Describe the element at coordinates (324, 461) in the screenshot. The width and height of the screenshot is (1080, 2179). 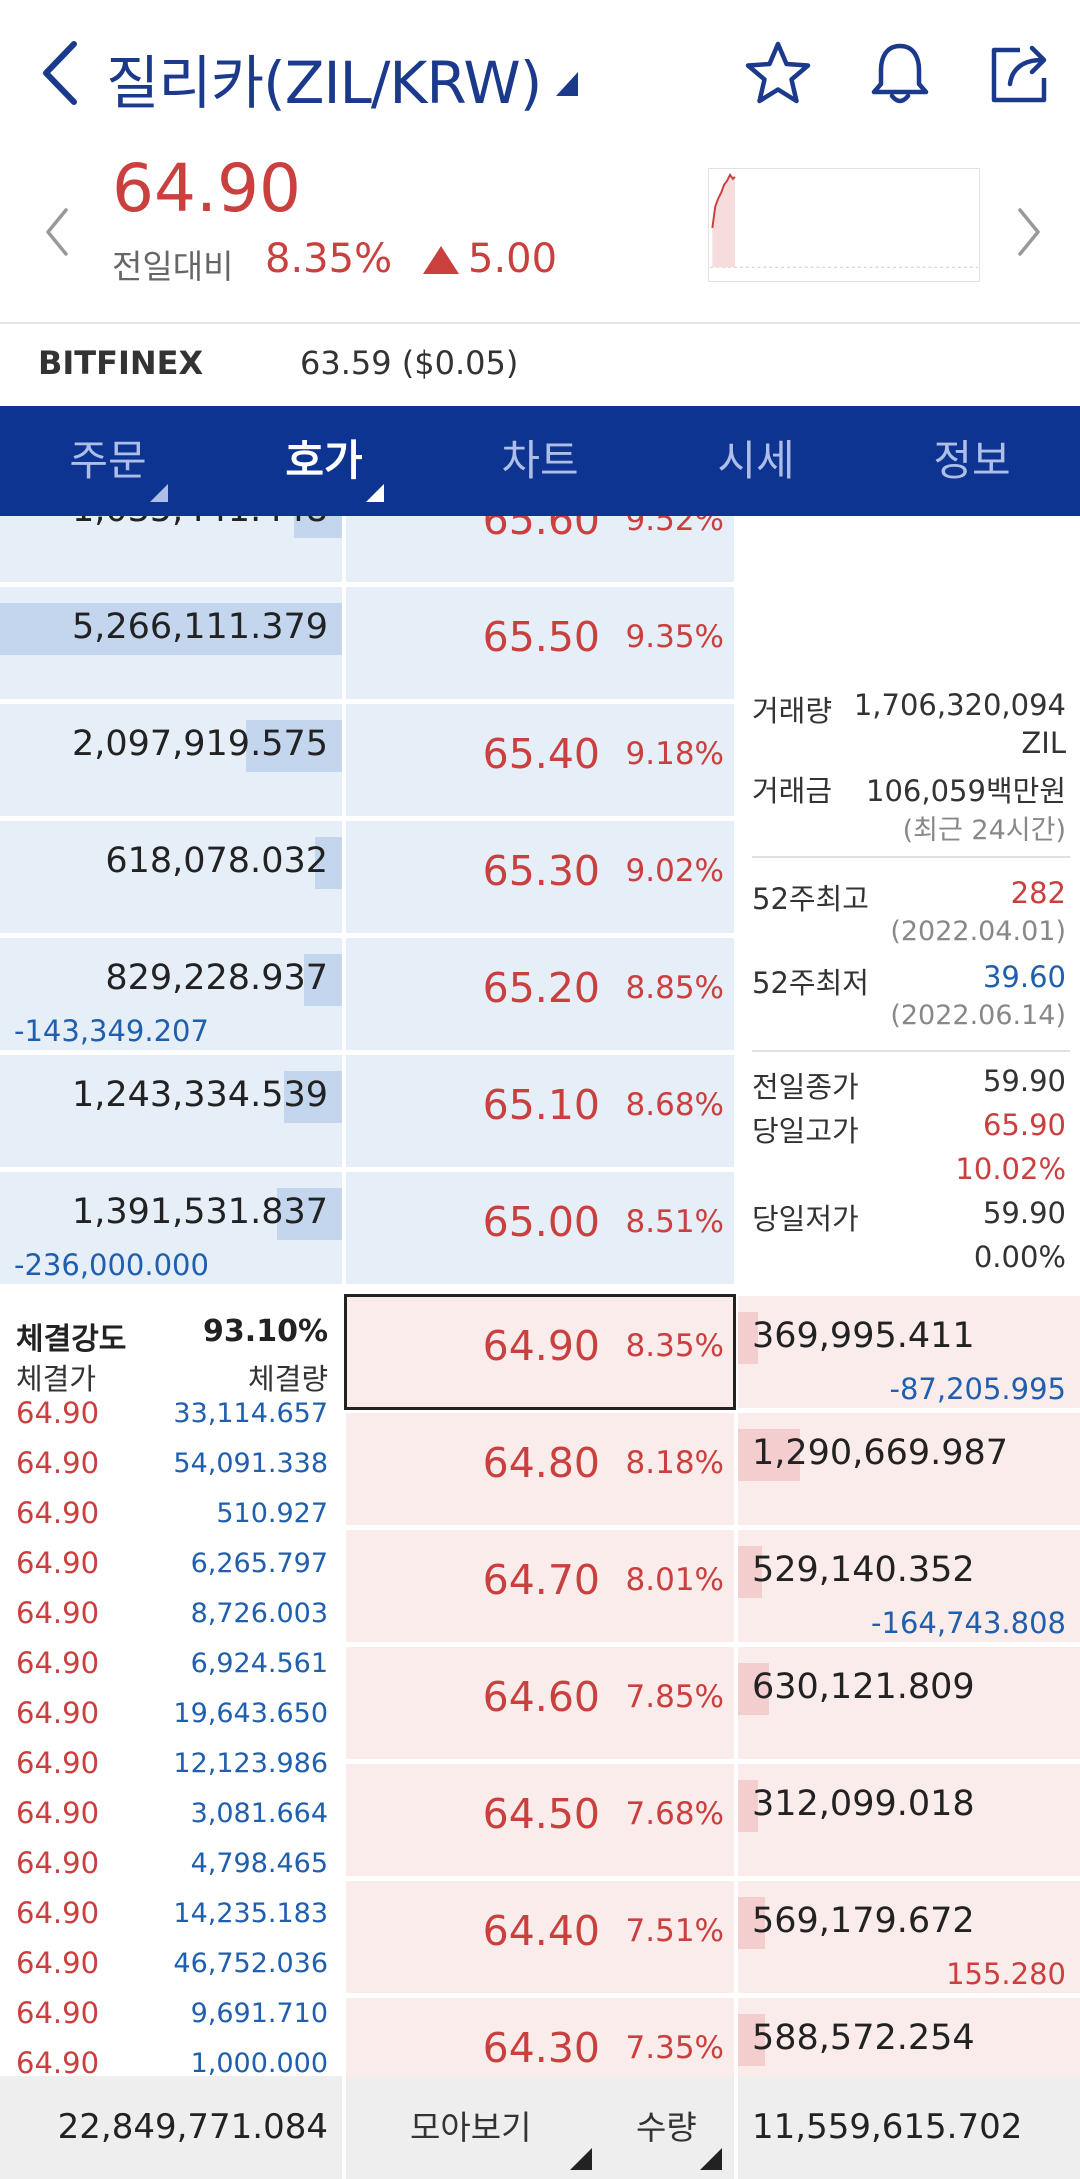
I see `tab-orderbook: 호가` at that location.